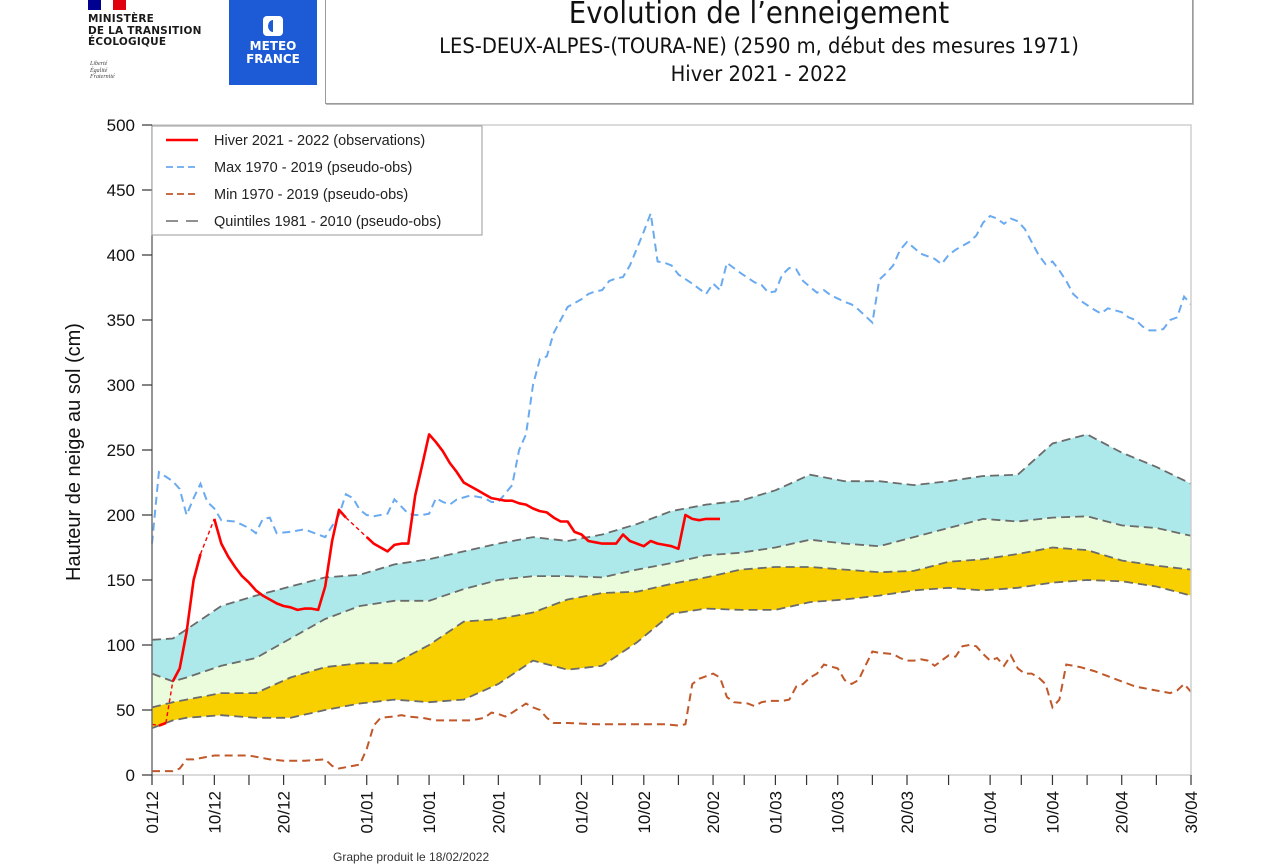 This screenshot has height=864, width=1287. I want to click on ministry-line: ÉCOLOGIQUE, so click(127, 42).